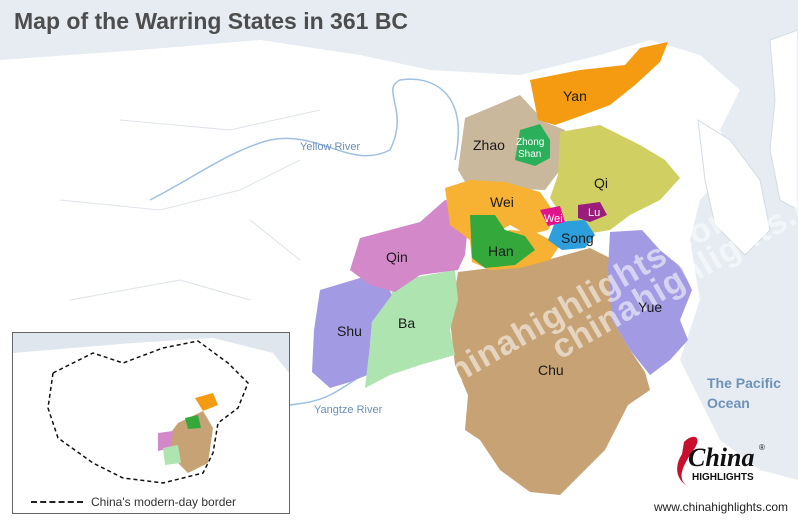  Describe the element at coordinates (489, 145) in the screenshot. I see `label-zhao: Zhao` at that location.